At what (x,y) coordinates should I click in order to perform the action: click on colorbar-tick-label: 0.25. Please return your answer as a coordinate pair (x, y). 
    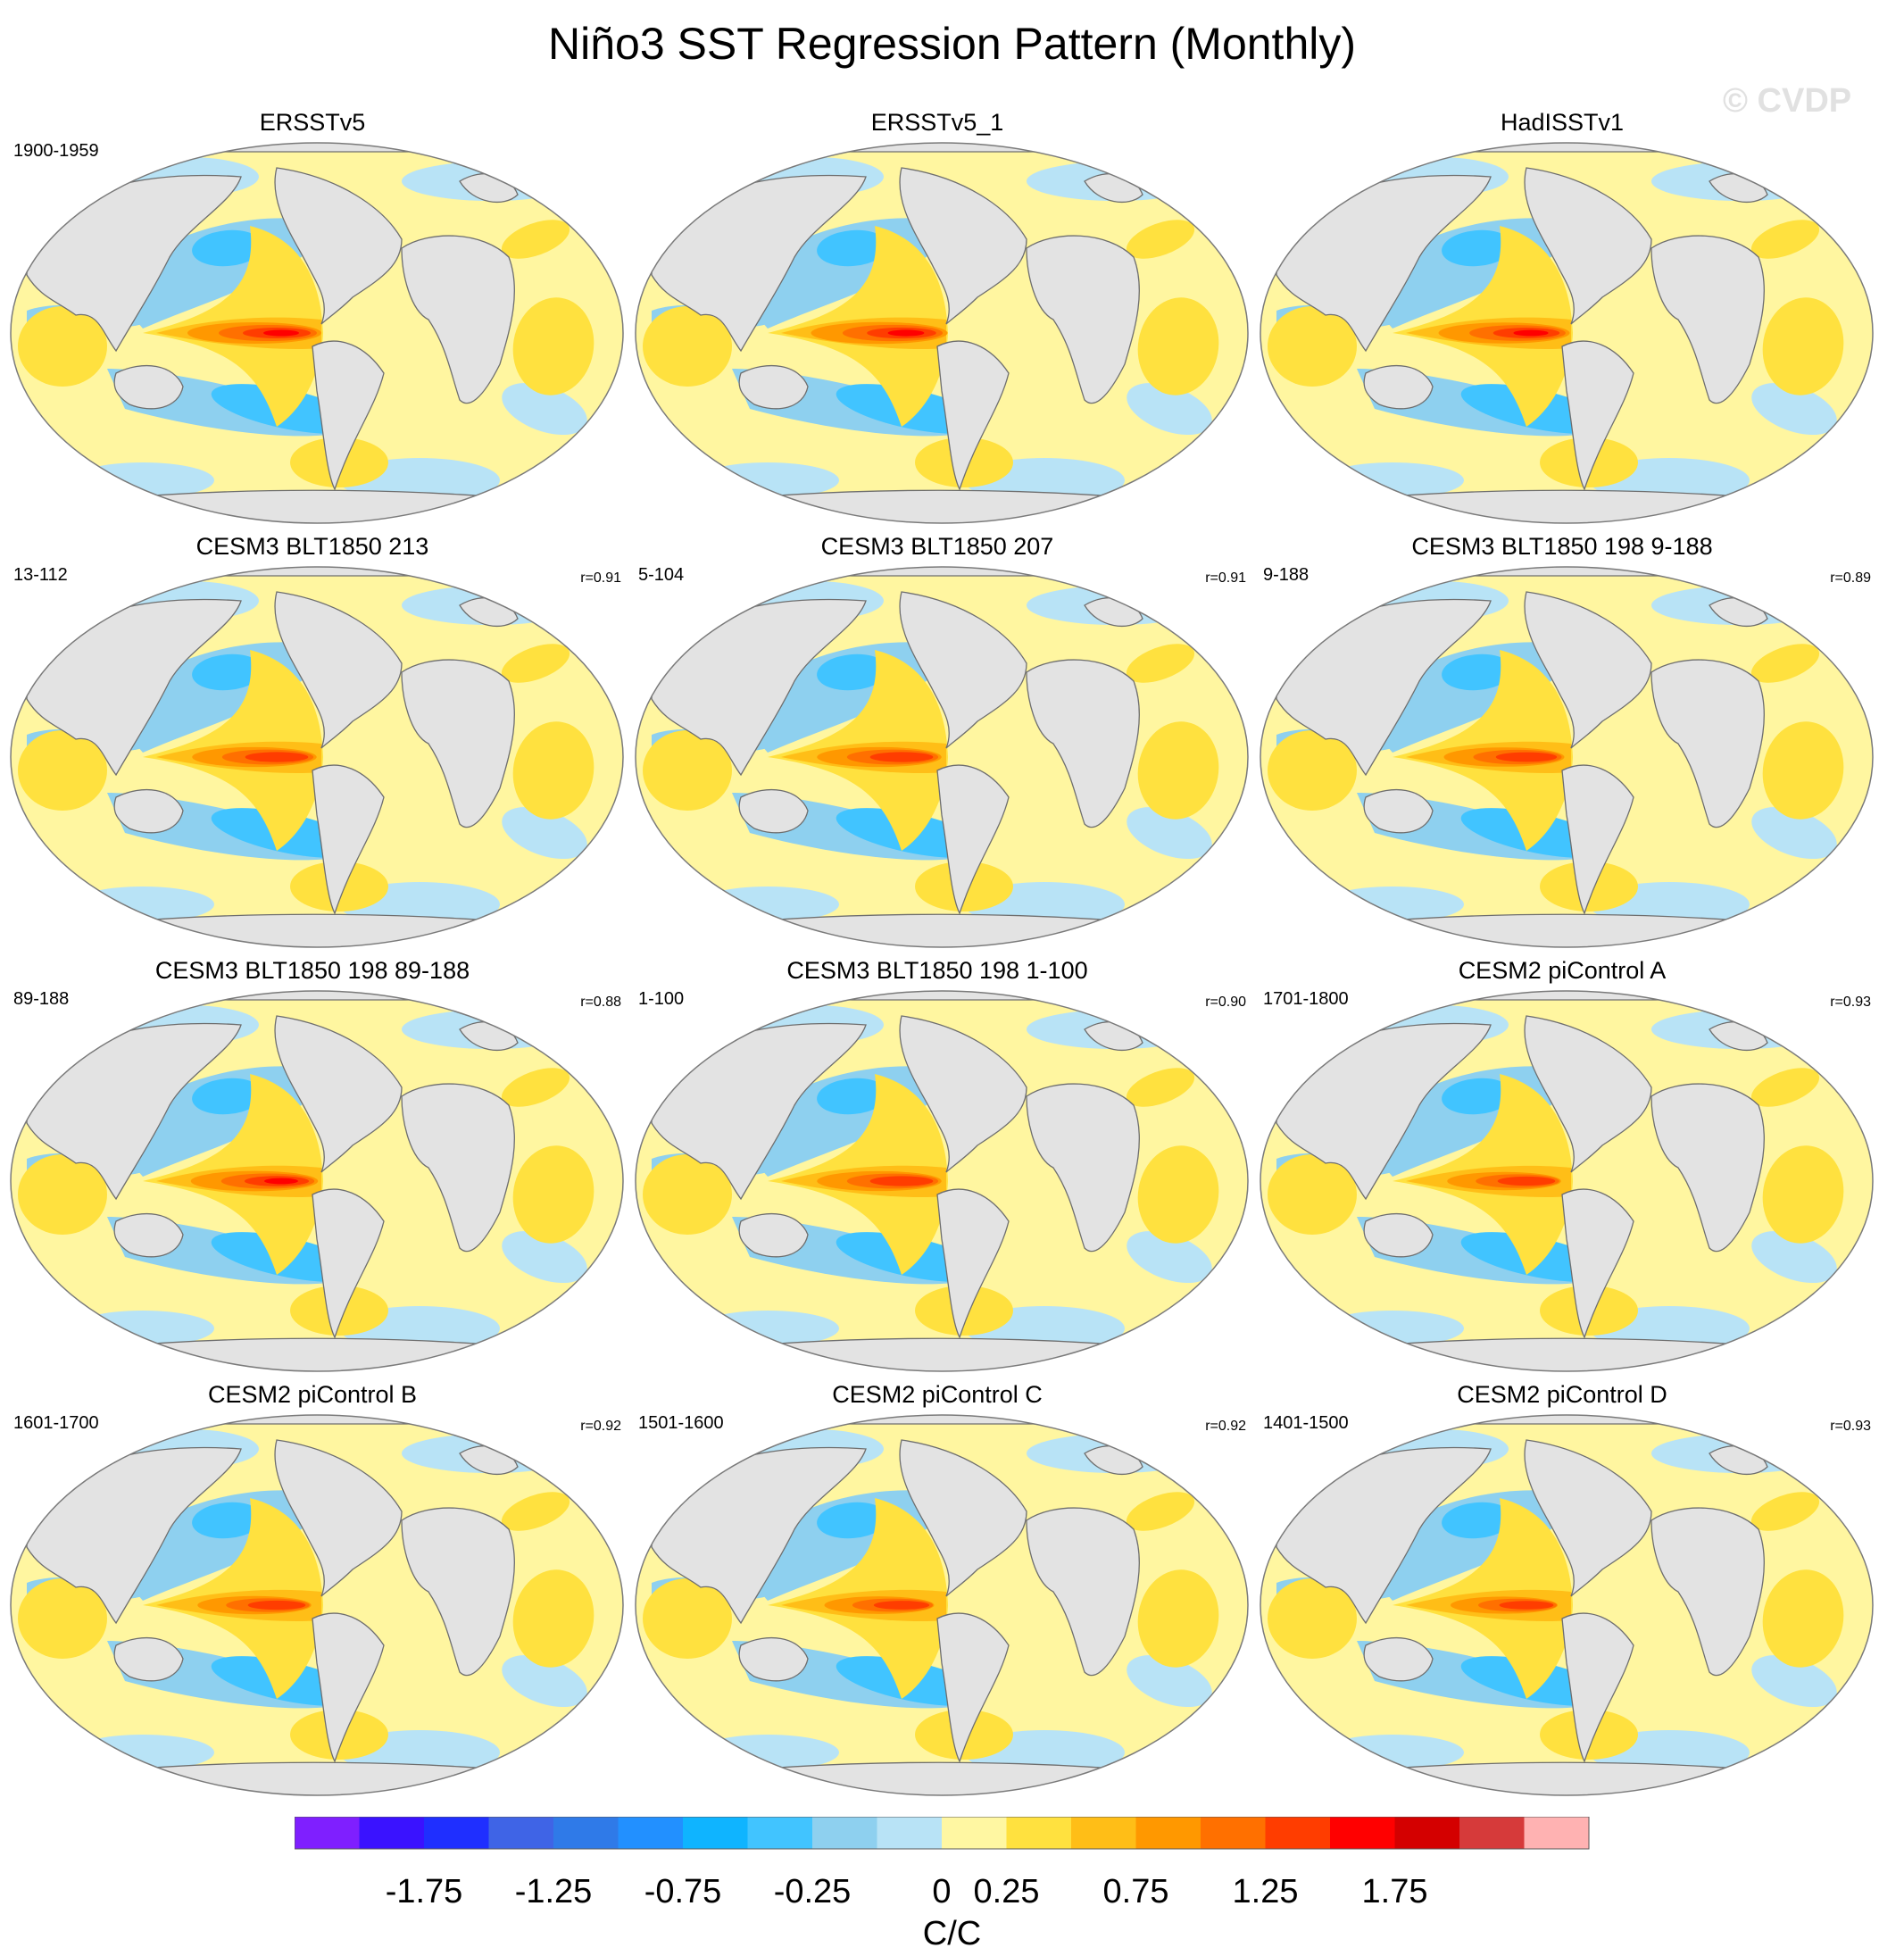
    Looking at the image, I should click on (1007, 1891).